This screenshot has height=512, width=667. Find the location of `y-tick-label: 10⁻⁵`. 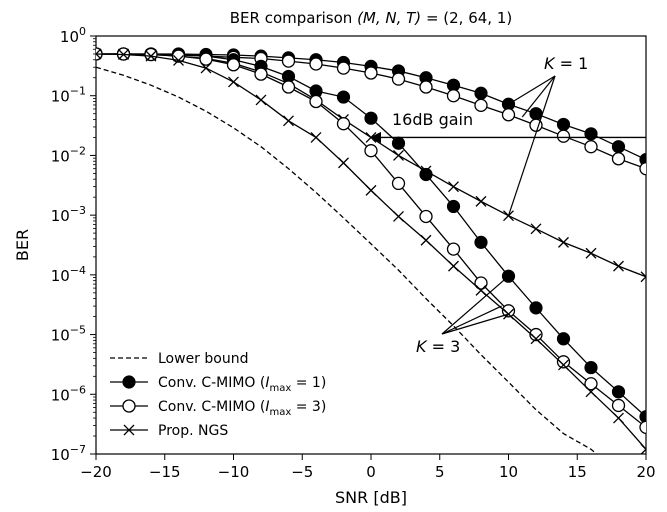

y-tick-label: 10⁻⁵ is located at coordinates (68, 334).